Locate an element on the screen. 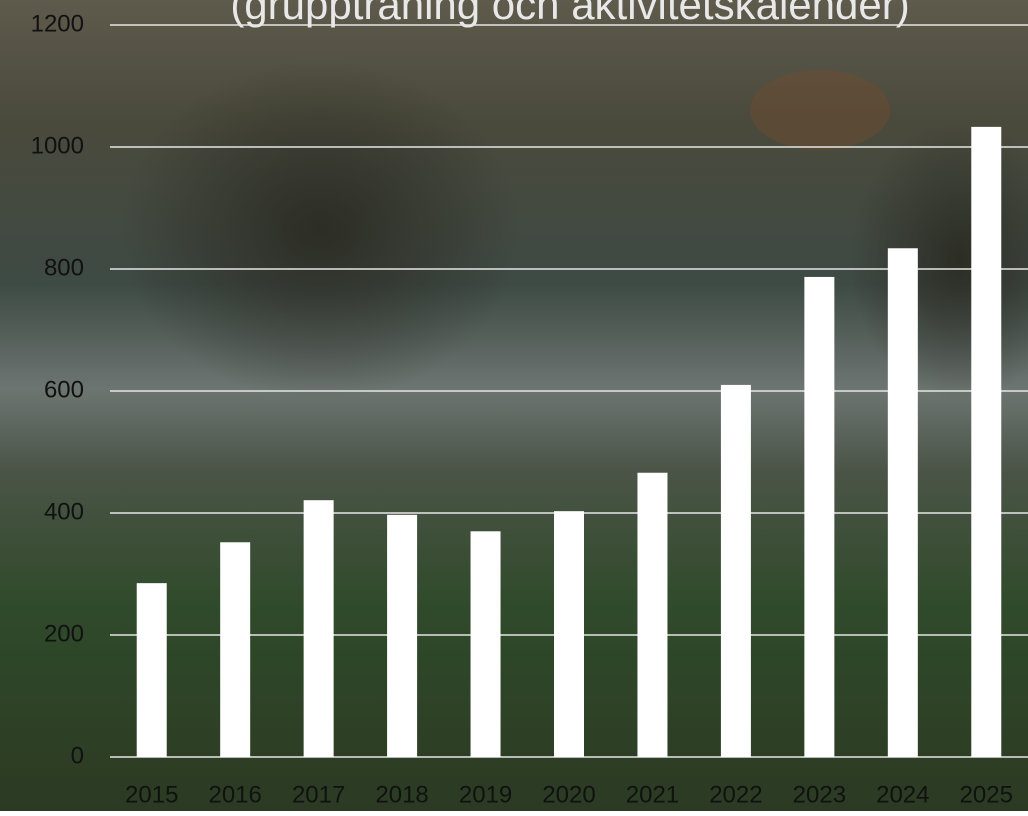 The image size is (1028, 816). x-tick-label: 2018 is located at coordinates (401, 794).